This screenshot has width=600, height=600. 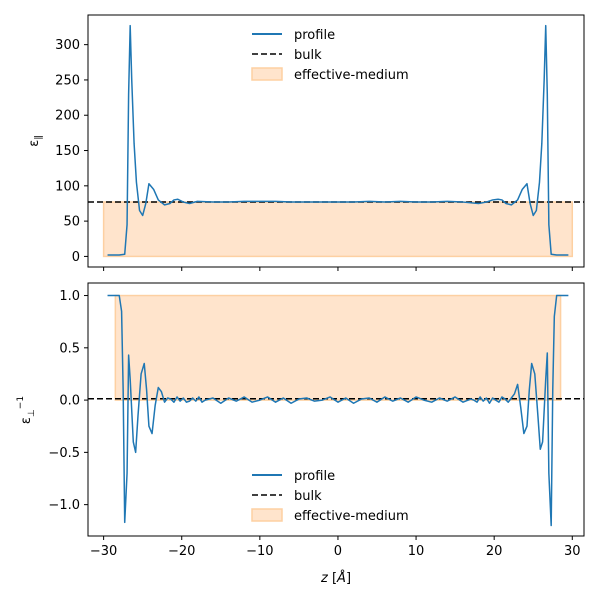 I want to click on y-tick-label: 300, so click(x=67, y=45).